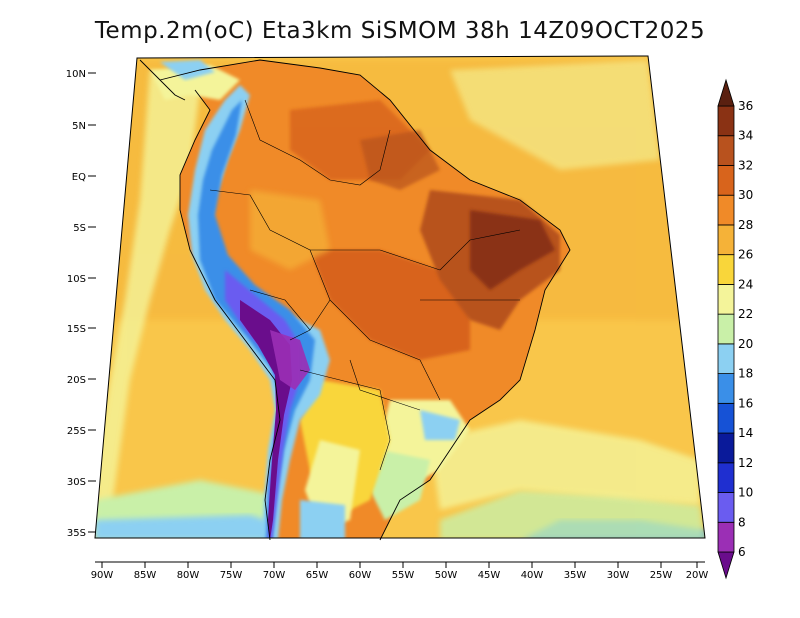 The image size is (800, 618). I want to click on lat-label-30s: 30S, so click(76, 482).